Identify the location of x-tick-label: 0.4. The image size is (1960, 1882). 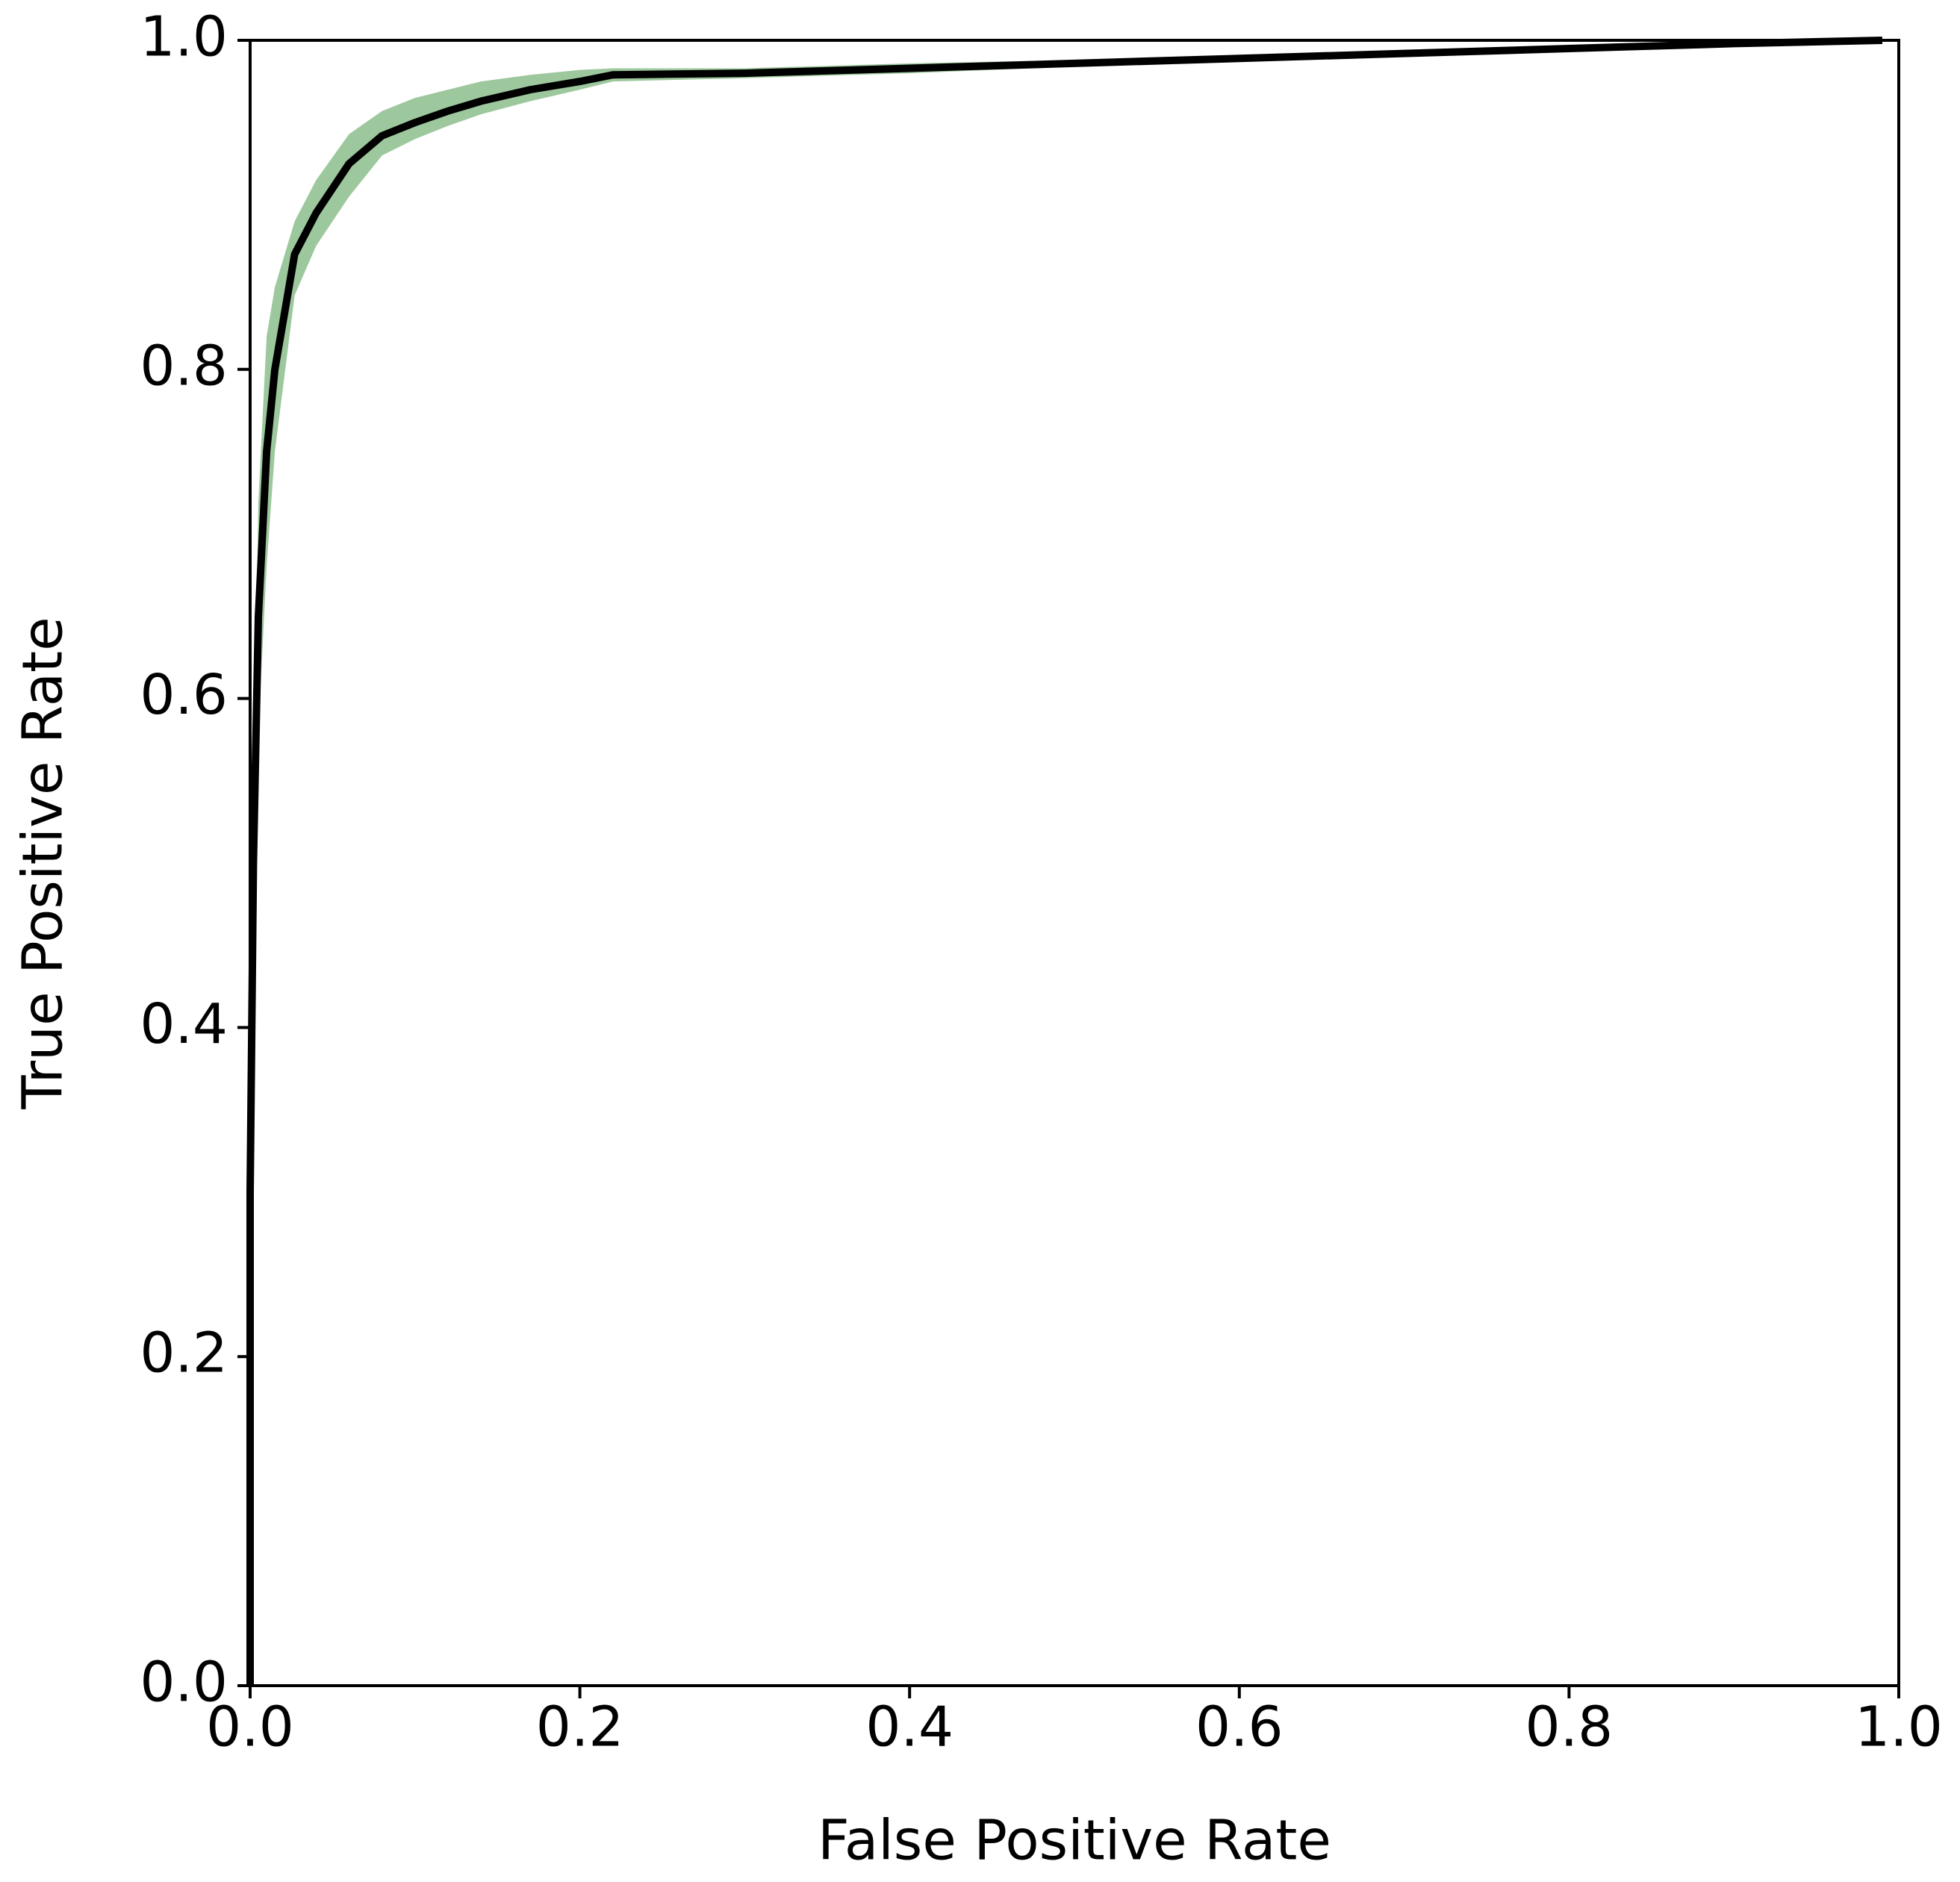
(909, 1727).